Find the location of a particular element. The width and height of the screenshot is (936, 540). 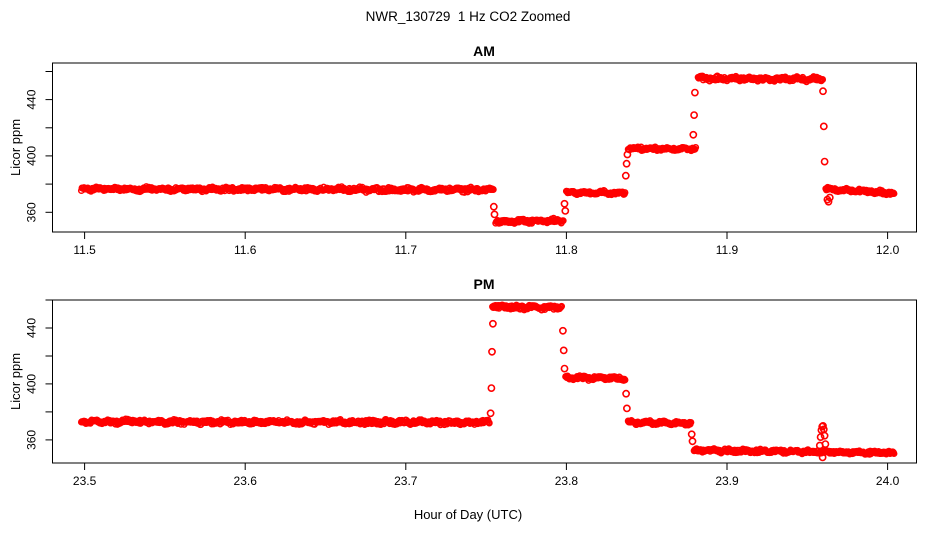

figure-title: NWR_130729 1 Hz CO2 Zoomed is located at coordinates (468, 16).